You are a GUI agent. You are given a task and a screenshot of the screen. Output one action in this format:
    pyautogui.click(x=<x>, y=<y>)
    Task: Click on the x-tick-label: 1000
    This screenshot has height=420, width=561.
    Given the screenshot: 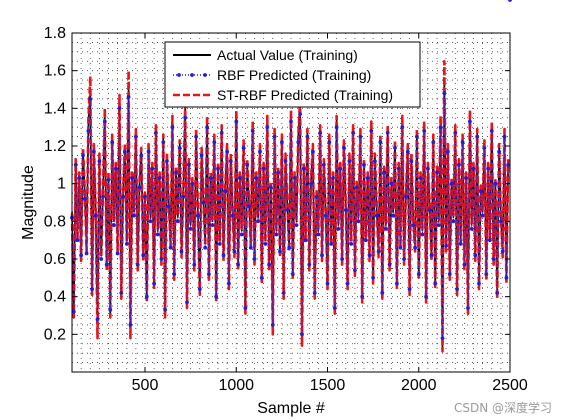 What is the action you would take?
    pyautogui.click(x=236, y=385)
    